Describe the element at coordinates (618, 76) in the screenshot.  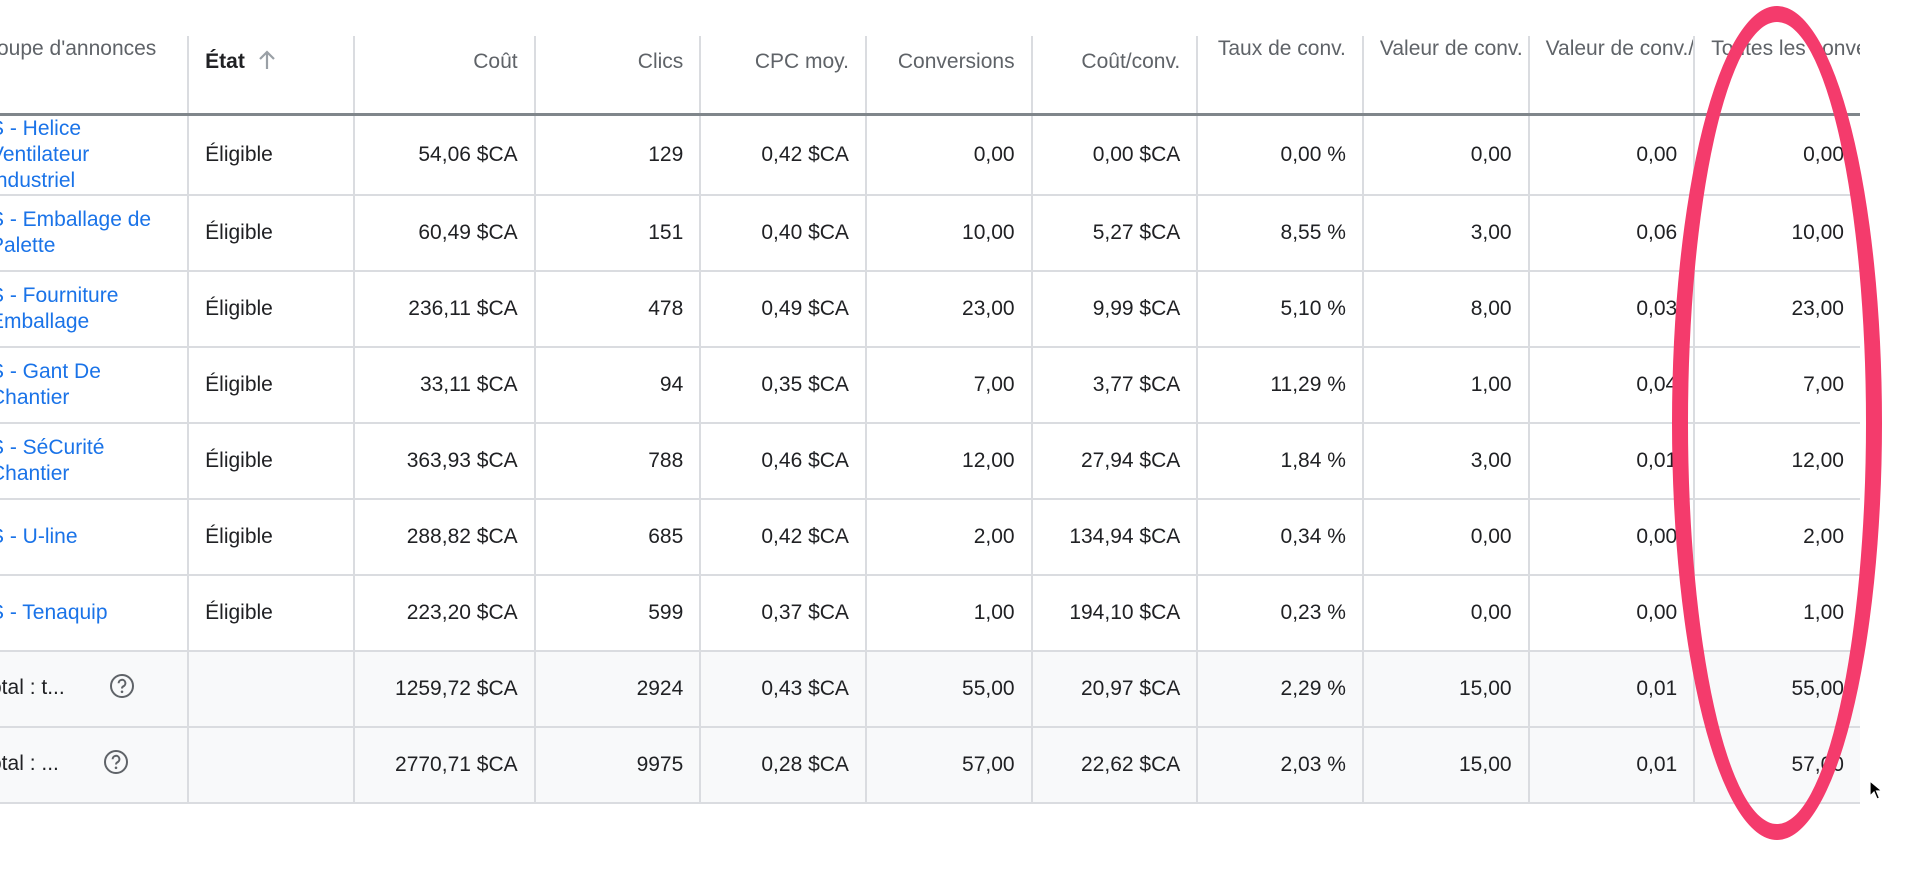
I see `column-header-clicks: Clics` at that location.